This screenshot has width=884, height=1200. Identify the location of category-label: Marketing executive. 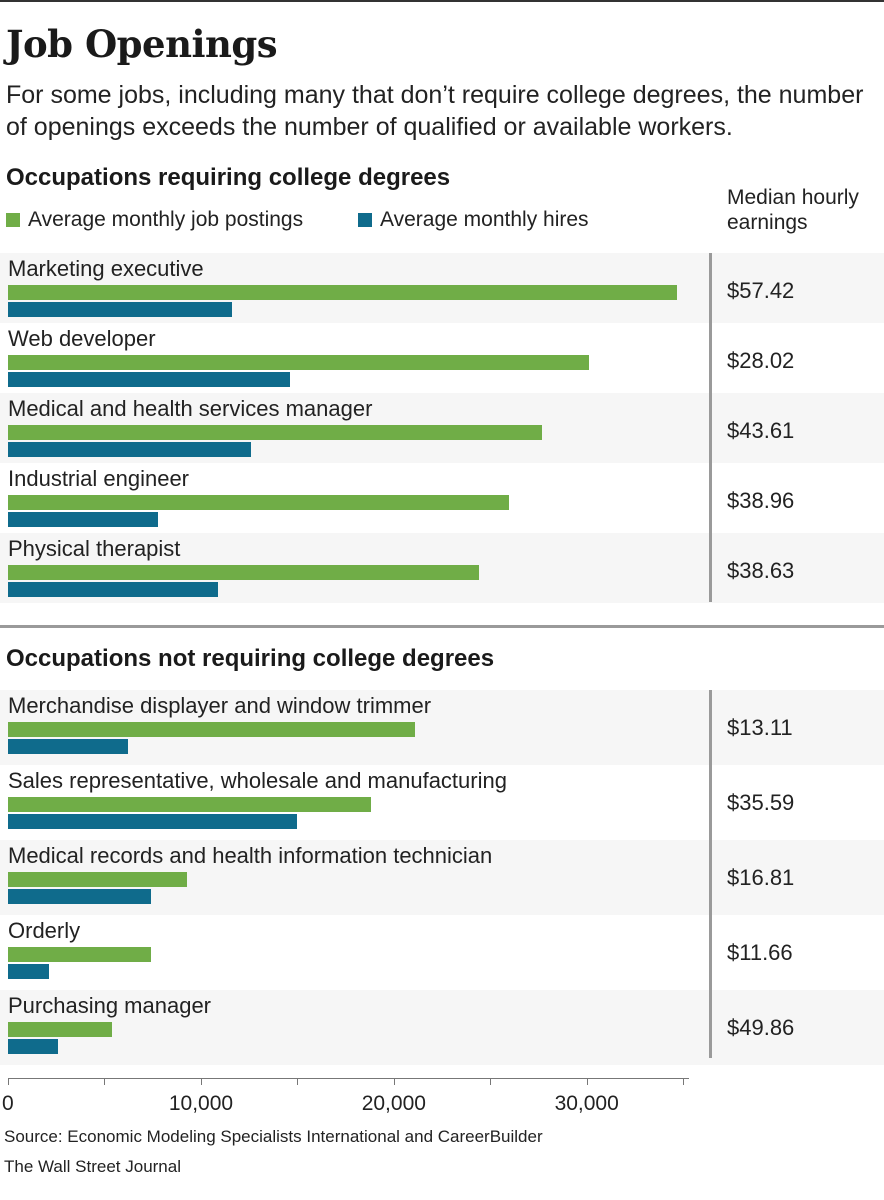
(106, 268).